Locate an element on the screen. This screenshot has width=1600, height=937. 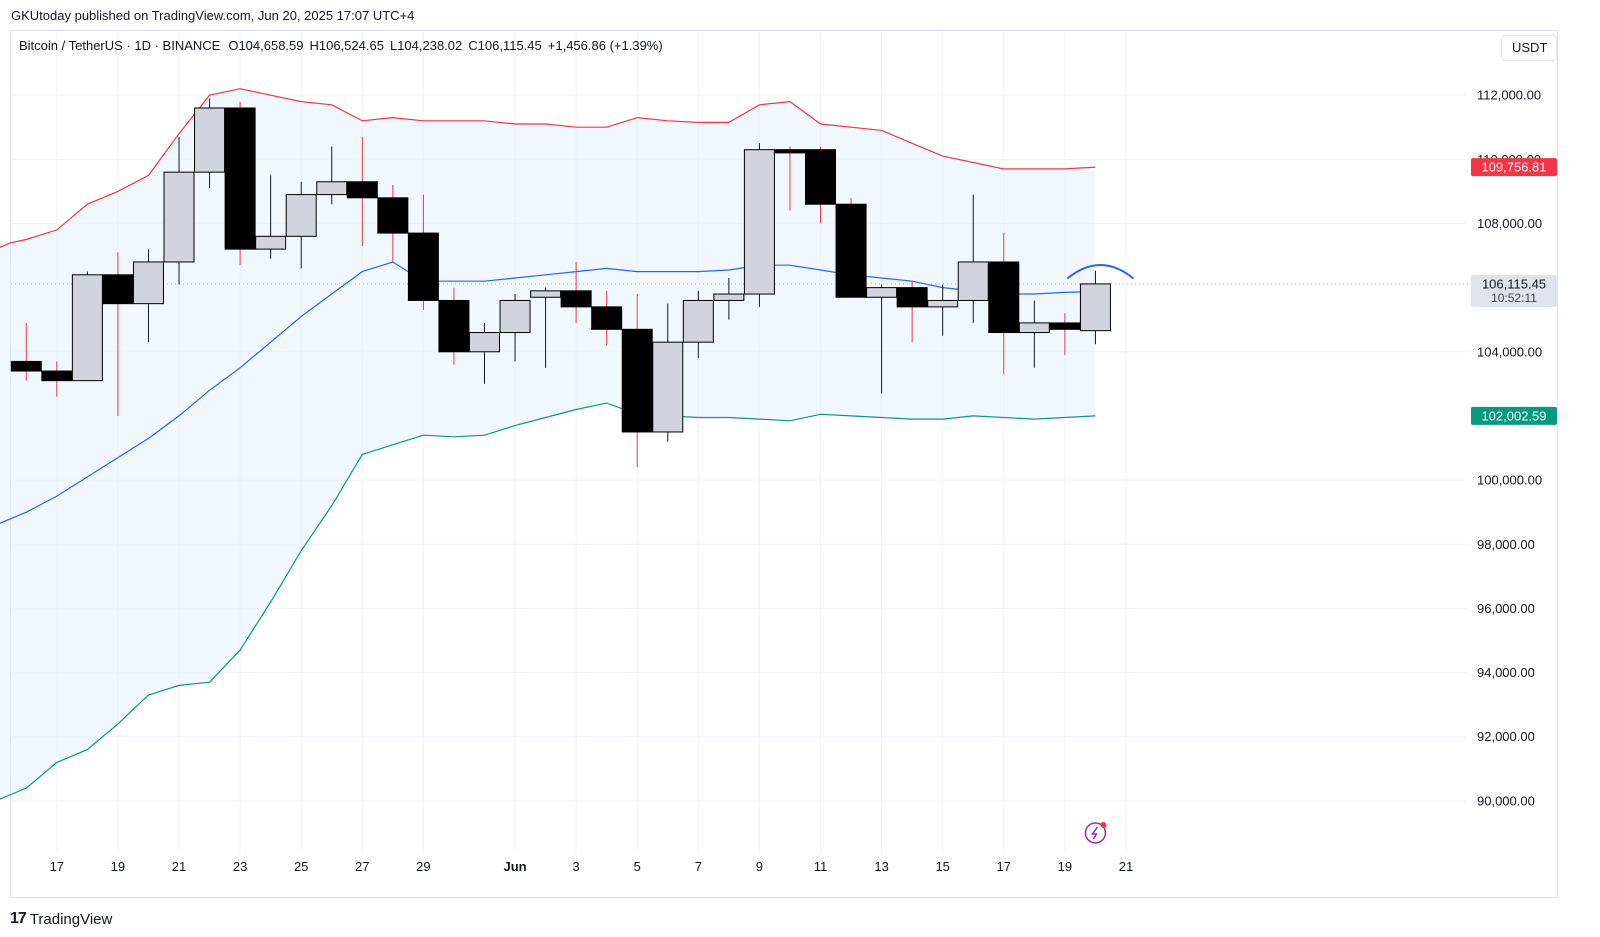
lower-band-tag: 102,002.59 is located at coordinates (1514, 415).